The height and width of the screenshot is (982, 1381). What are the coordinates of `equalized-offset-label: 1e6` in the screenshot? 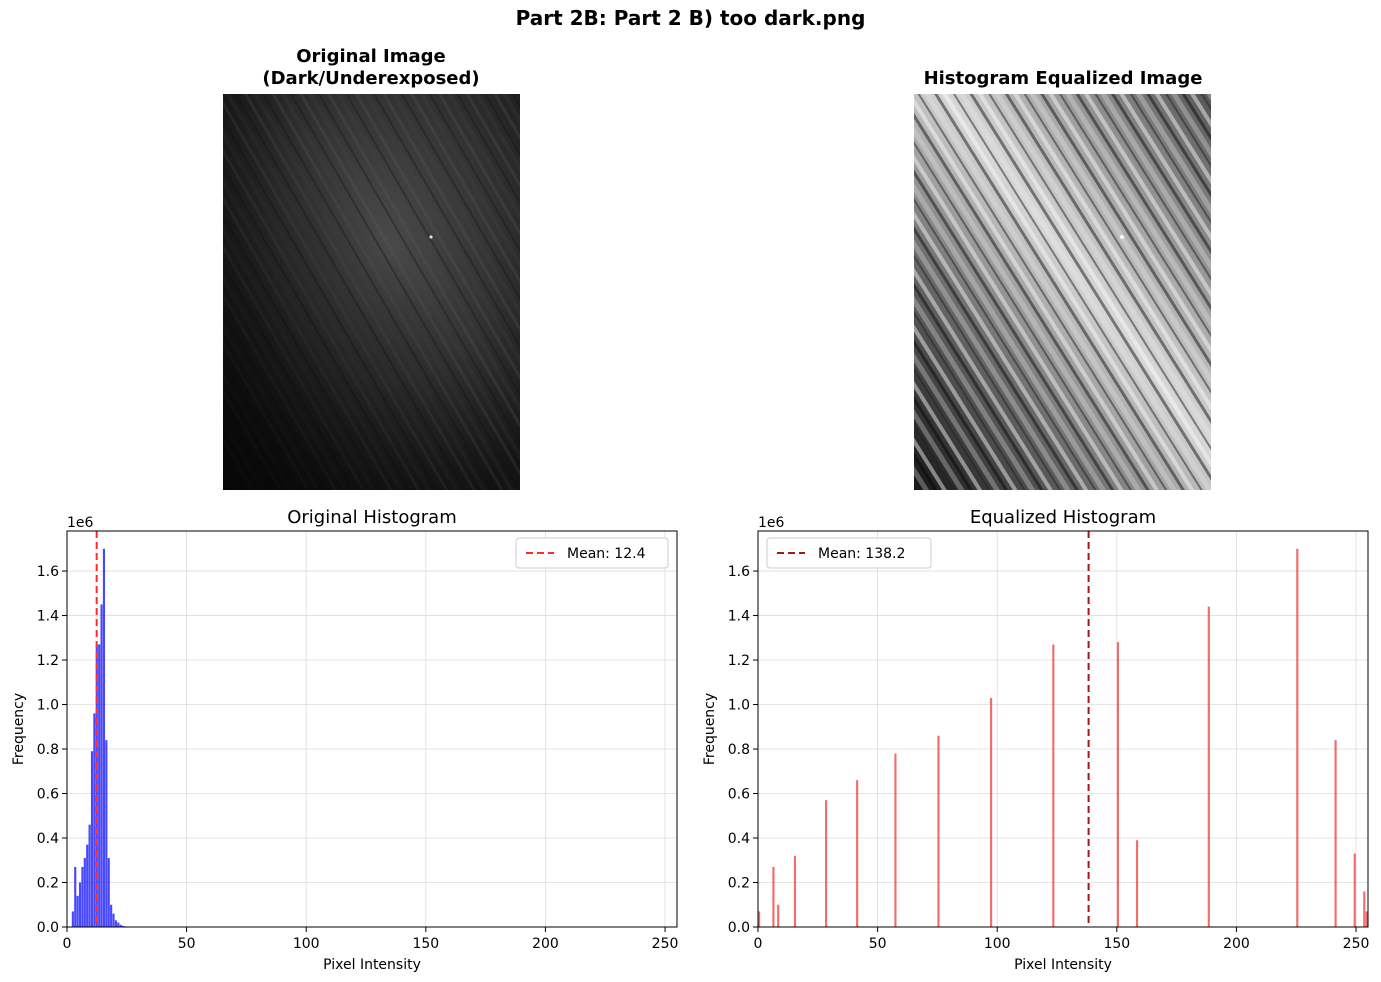 It's located at (771, 523).